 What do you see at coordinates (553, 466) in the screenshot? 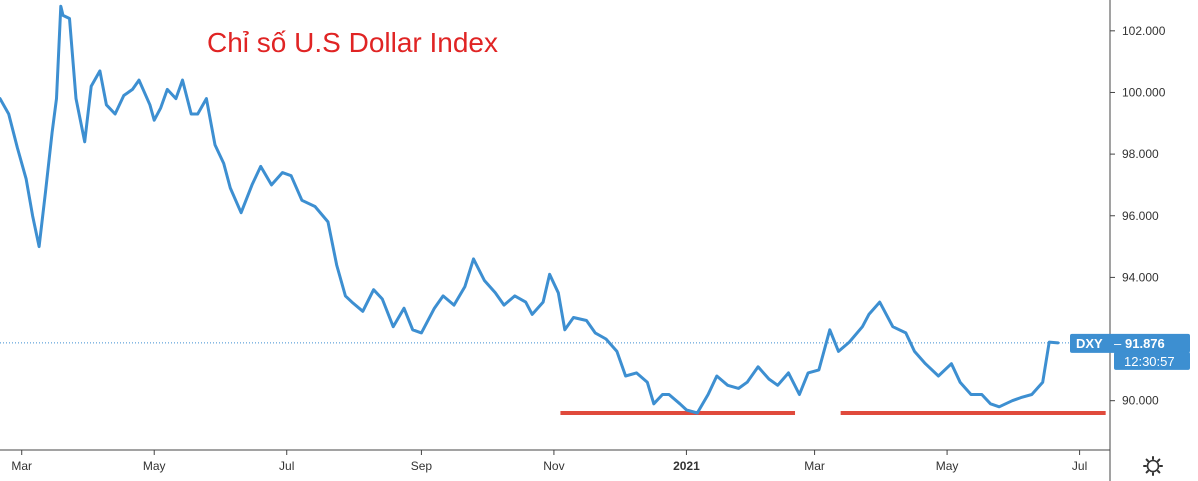
I see `x-tick-label: Nov` at bounding box center [553, 466].